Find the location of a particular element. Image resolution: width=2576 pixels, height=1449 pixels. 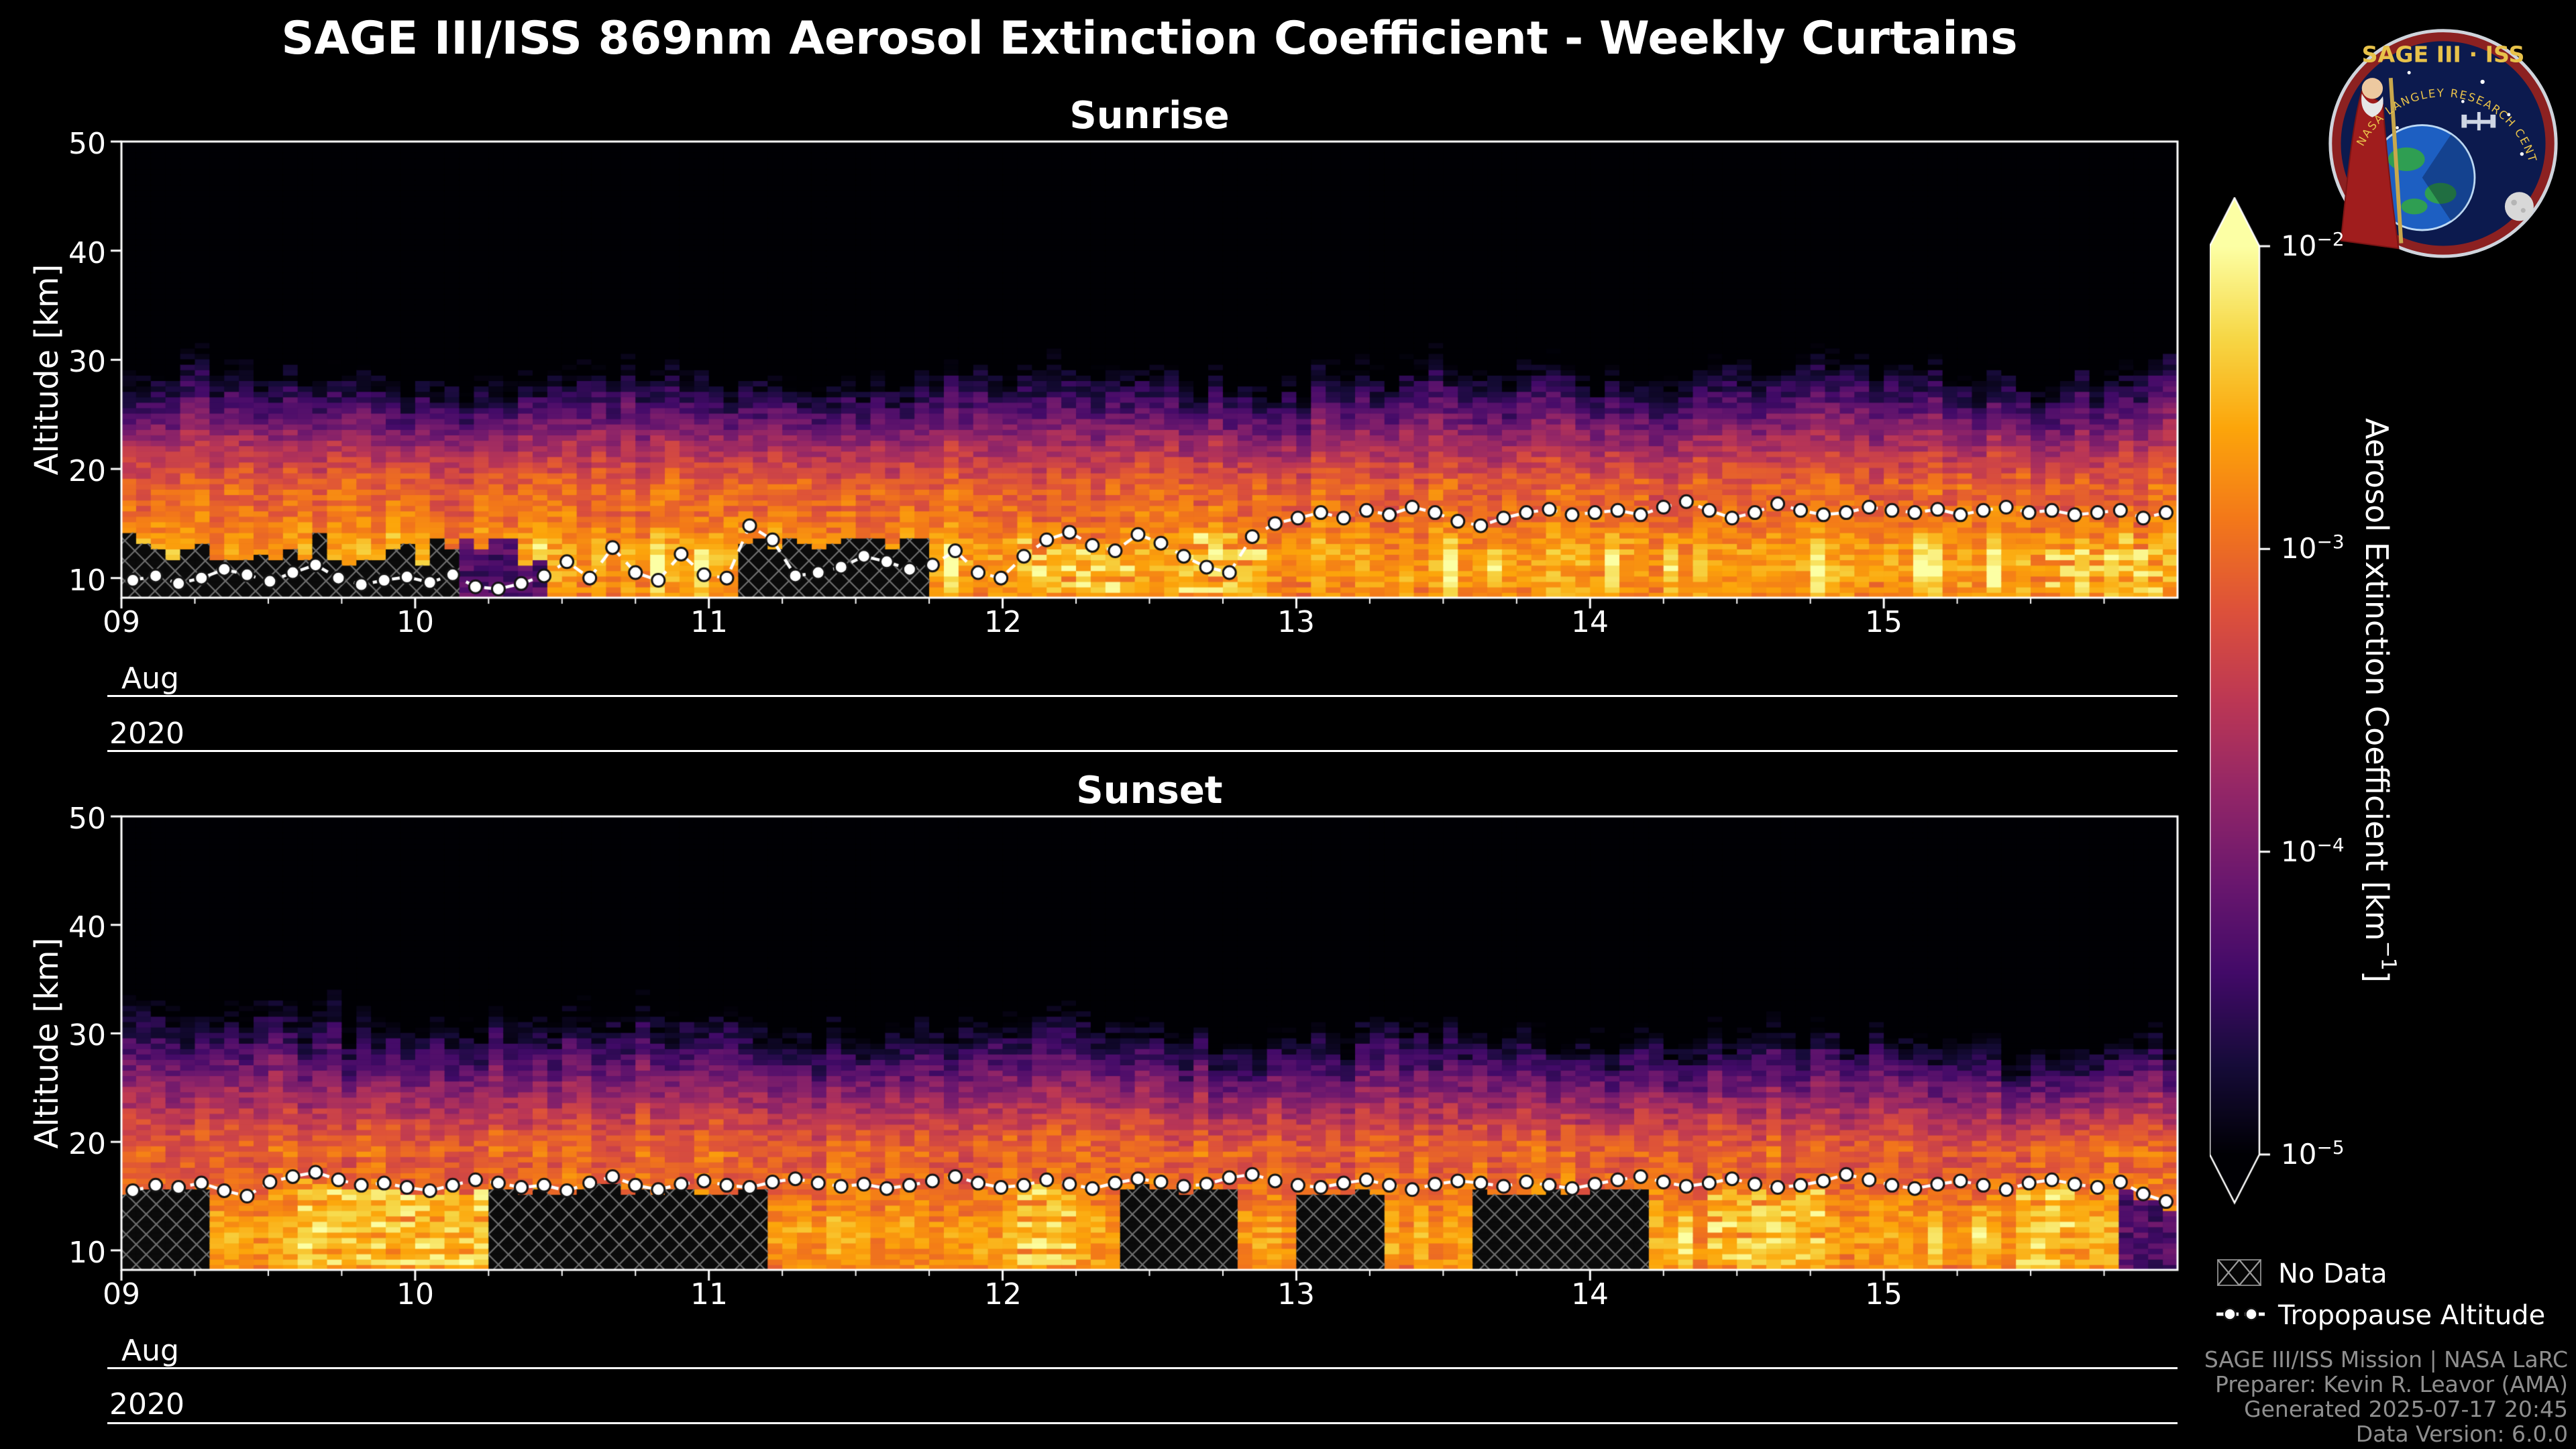

no-data-swatch-icon is located at coordinates (2239, 1272).